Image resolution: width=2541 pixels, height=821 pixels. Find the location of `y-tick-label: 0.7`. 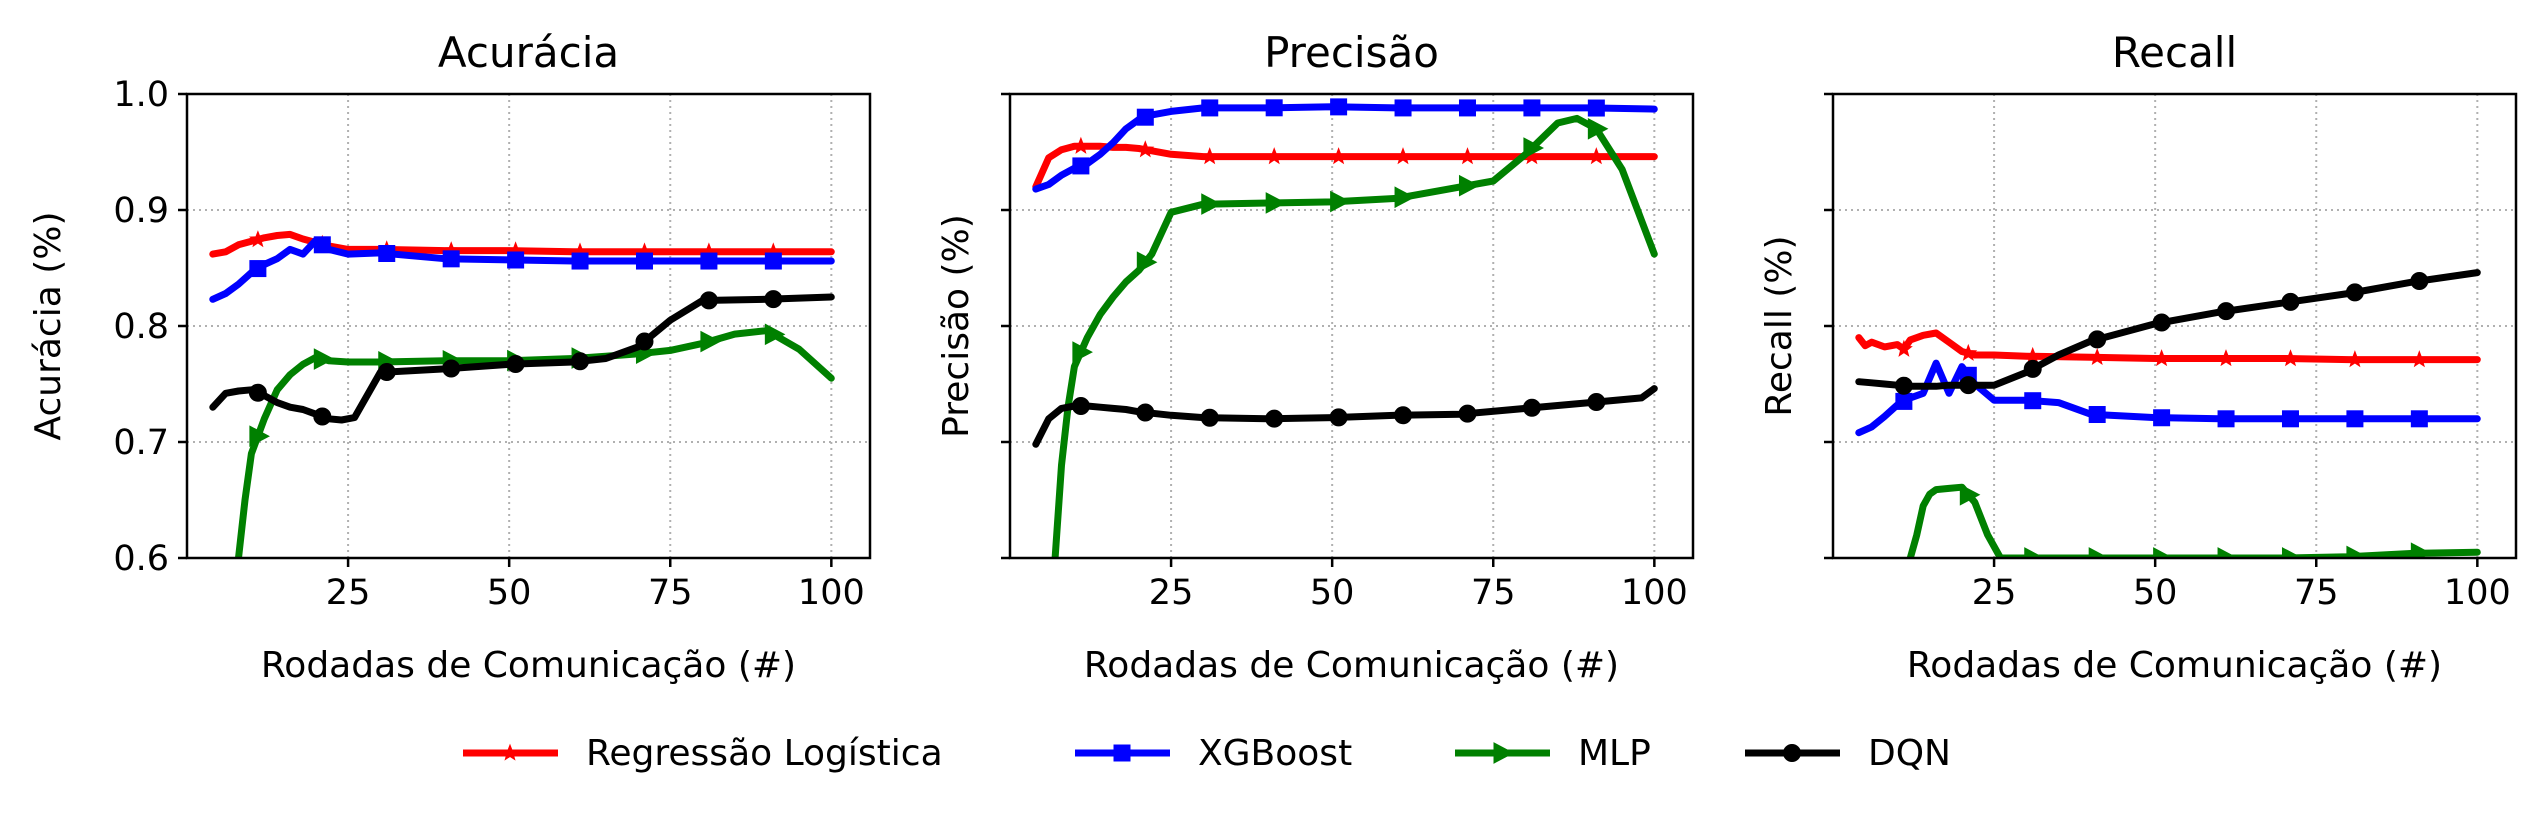

y-tick-label: 0.7 is located at coordinates (141, 443).